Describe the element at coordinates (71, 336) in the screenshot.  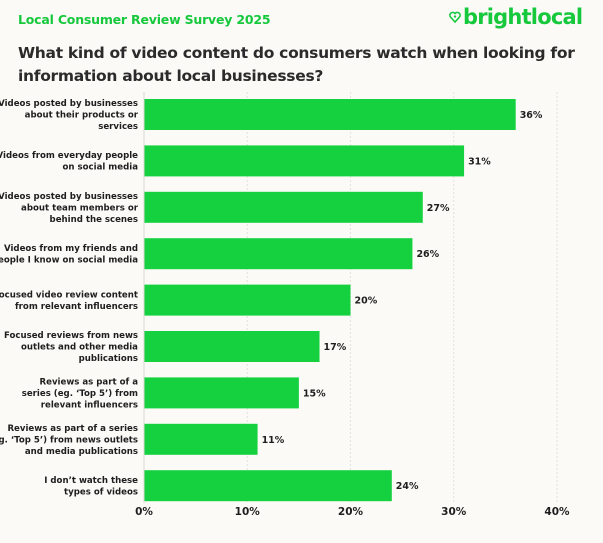
I see `category-label-line: Focused reviews from news` at that location.